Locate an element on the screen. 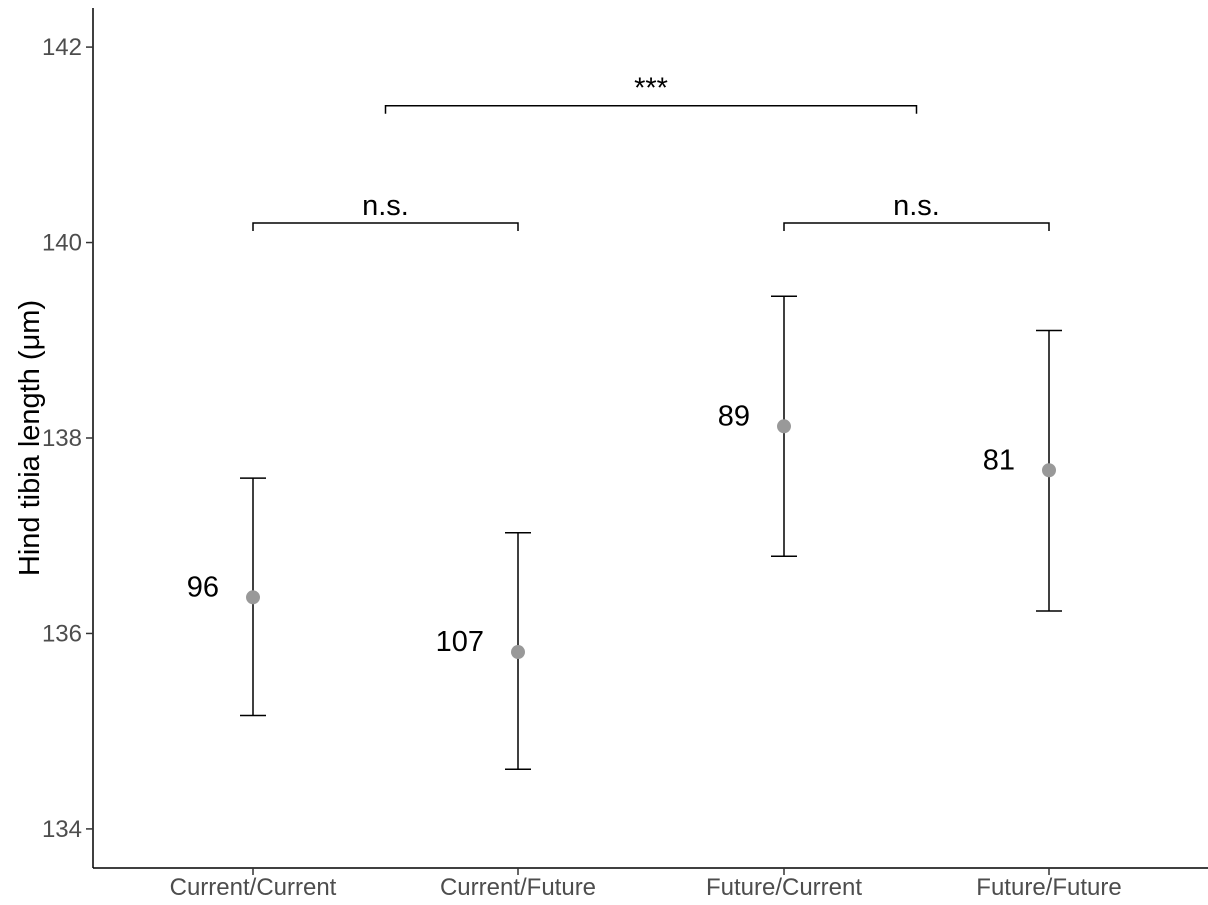 Image resolution: width=1208 pixels, height=905 pixels. x-tick-label: Future/Future is located at coordinates (1048, 887).